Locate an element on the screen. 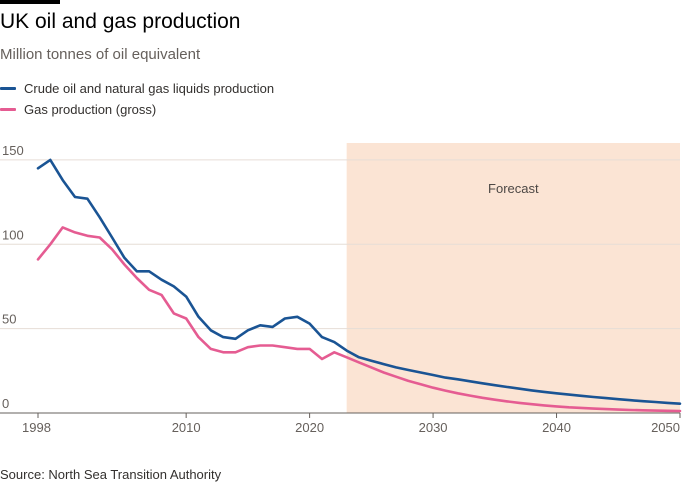 This screenshot has width=700, height=500. legend-label-gas: Gas production (gross) is located at coordinates (90, 109).